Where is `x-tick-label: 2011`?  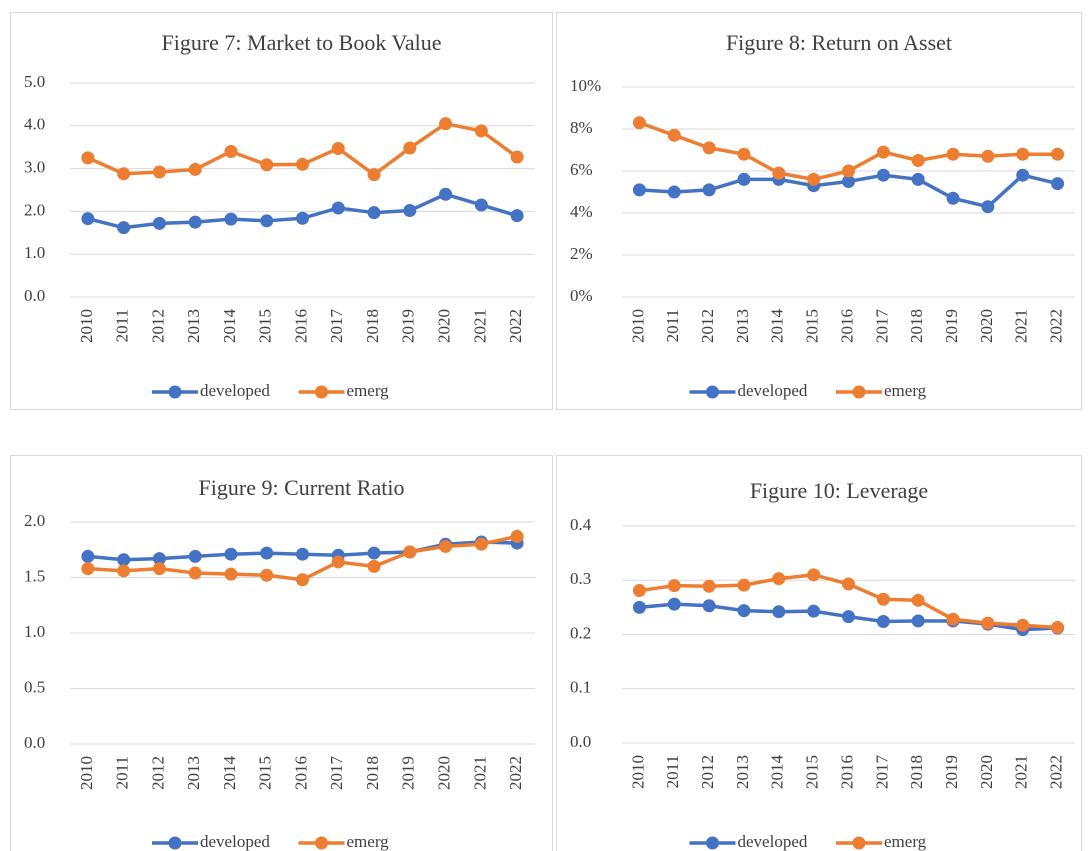 x-tick-label: 2011 is located at coordinates (122, 772).